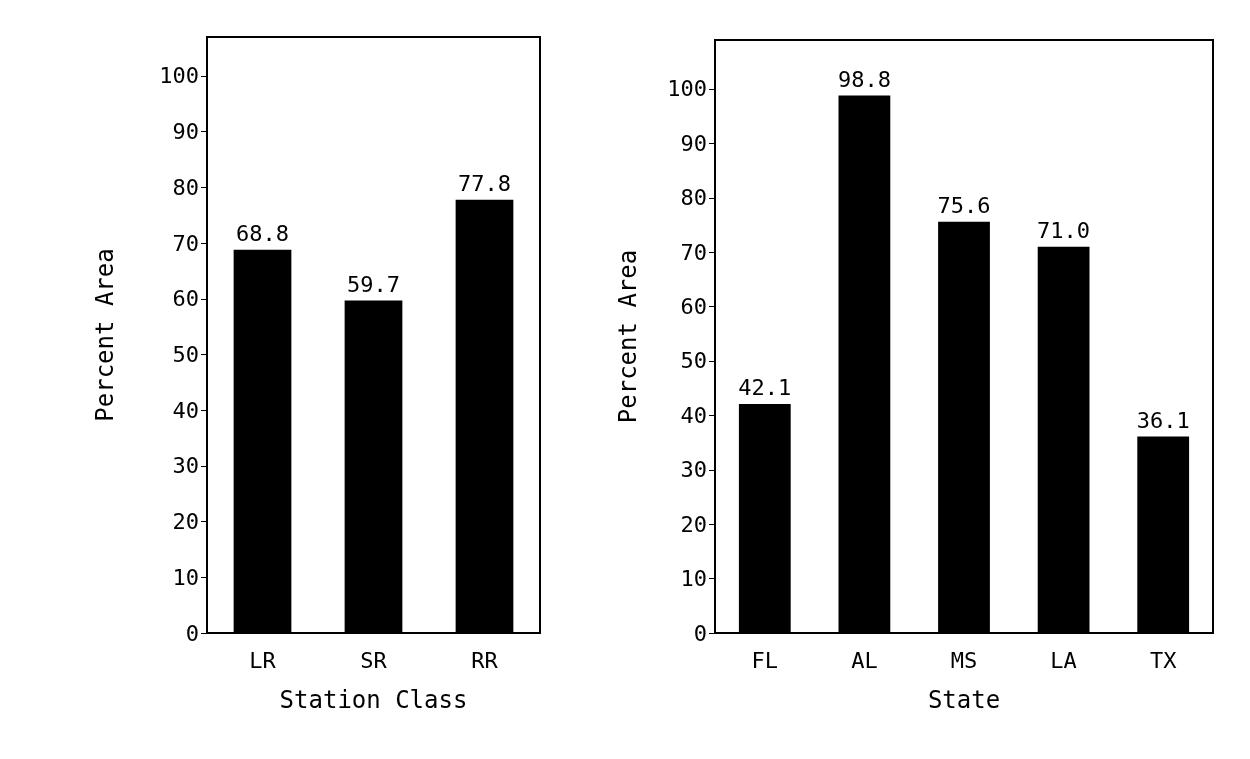 Image resolution: width=1250 pixels, height=759 pixels. I want to click on data-label: 68.8, so click(262, 234).